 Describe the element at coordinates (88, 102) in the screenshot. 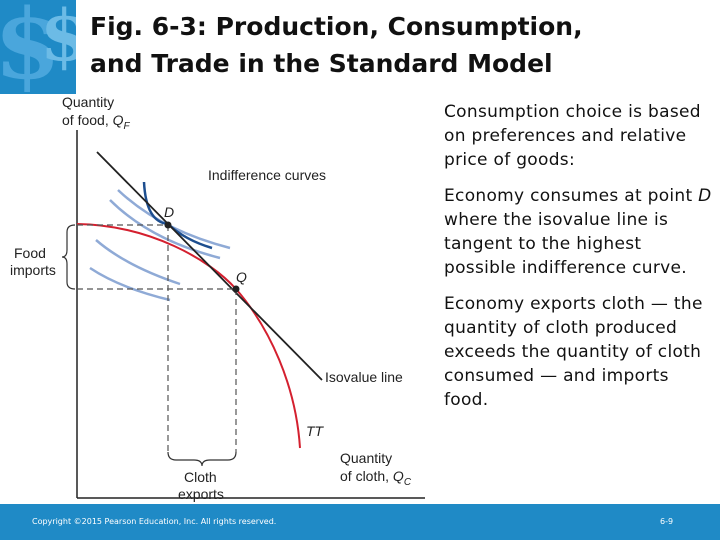

I see `y-axis-label-line1: Quantity` at that location.